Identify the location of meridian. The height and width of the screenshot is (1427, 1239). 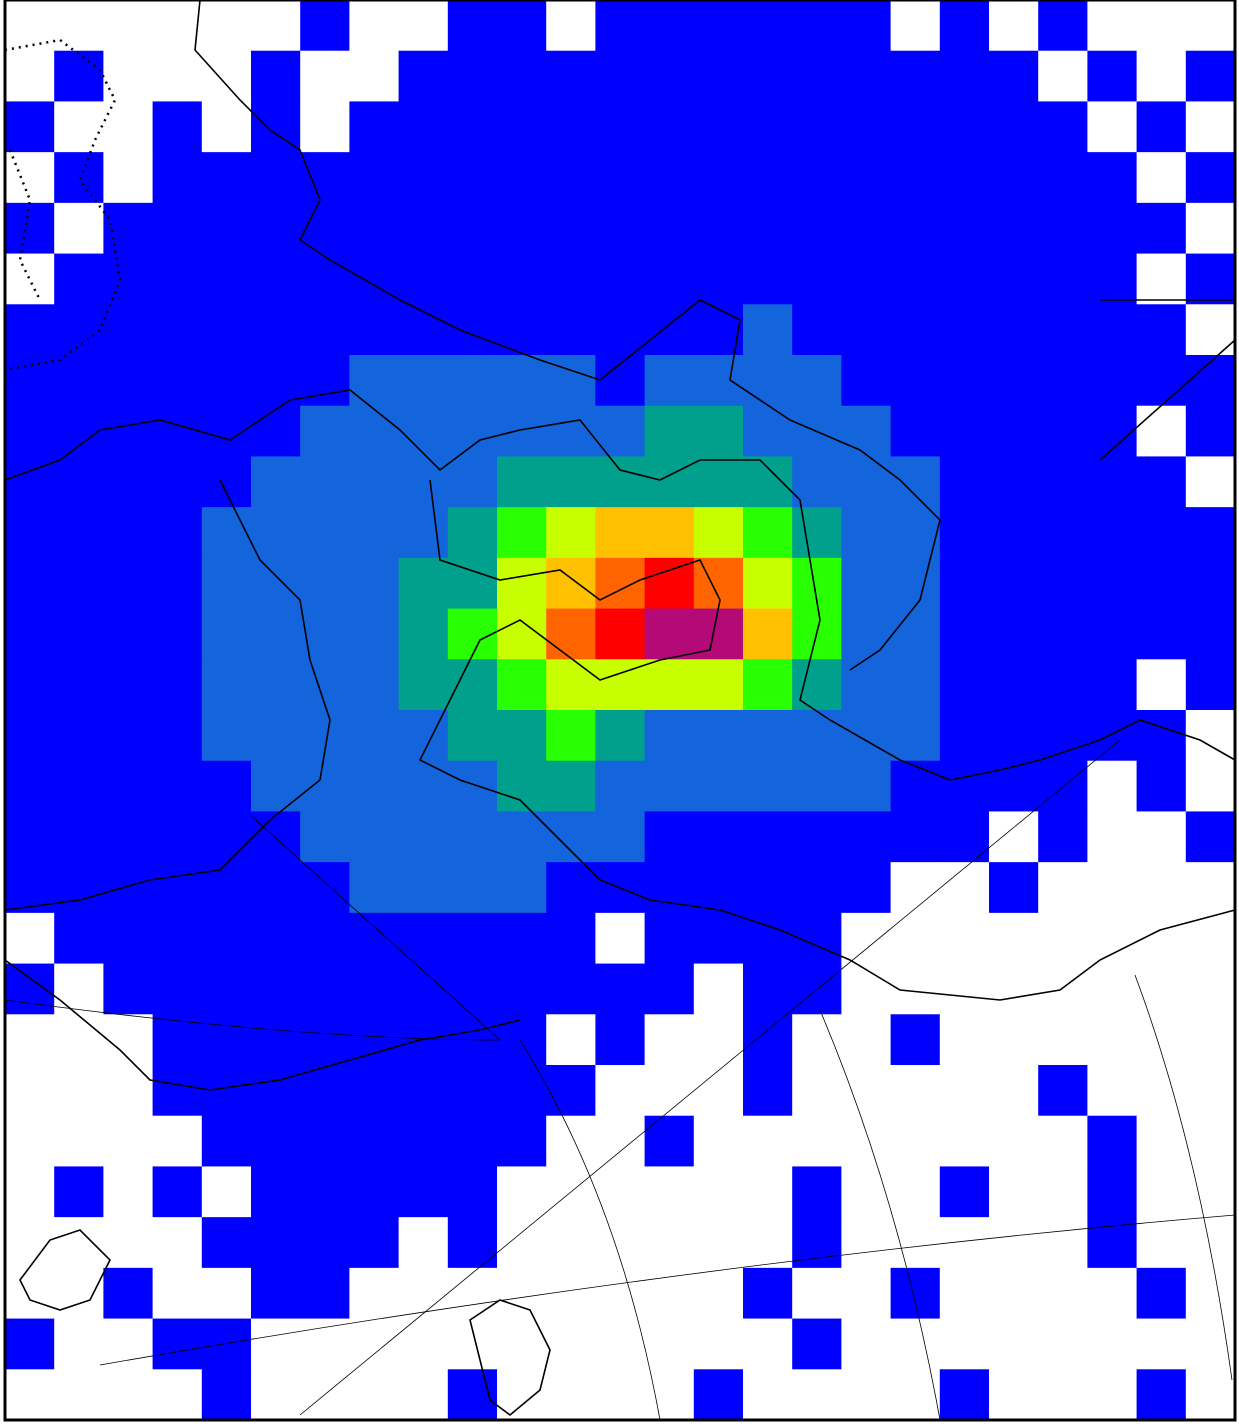
(590, 1230).